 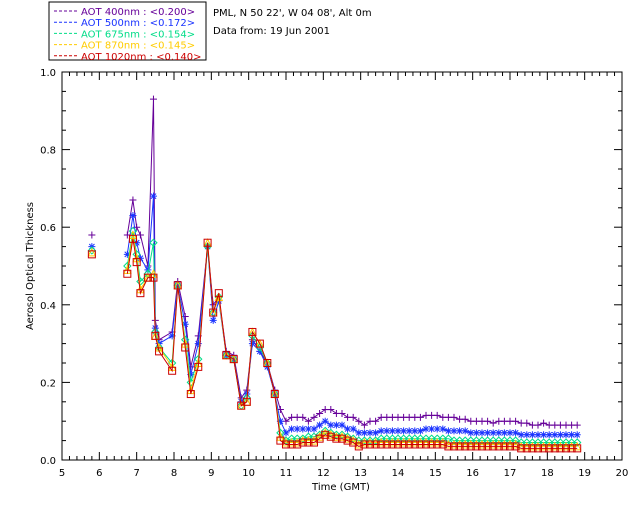 What do you see at coordinates (510, 473) in the screenshot?
I see `x-tick-label: 17` at bounding box center [510, 473].